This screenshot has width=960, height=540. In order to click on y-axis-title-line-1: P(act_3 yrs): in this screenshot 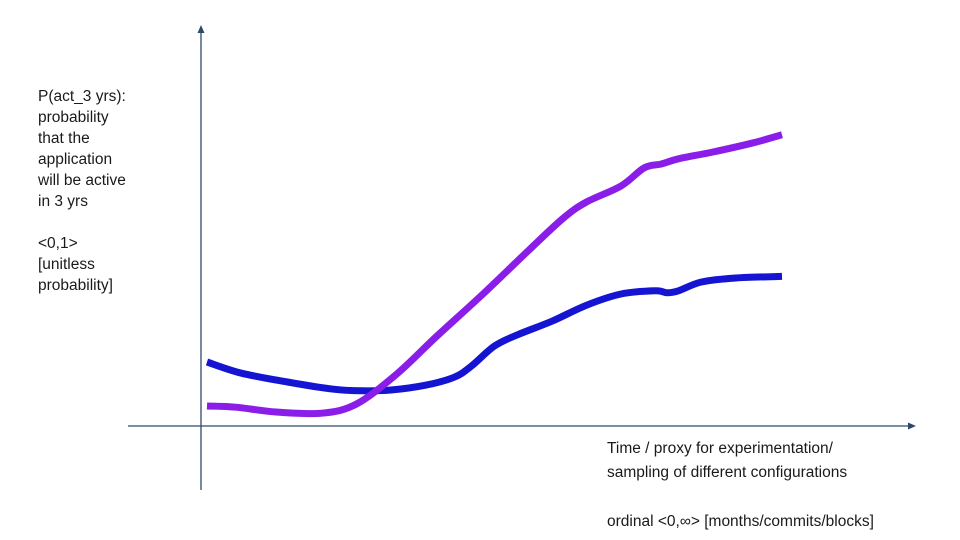, I will do `click(82, 96)`.